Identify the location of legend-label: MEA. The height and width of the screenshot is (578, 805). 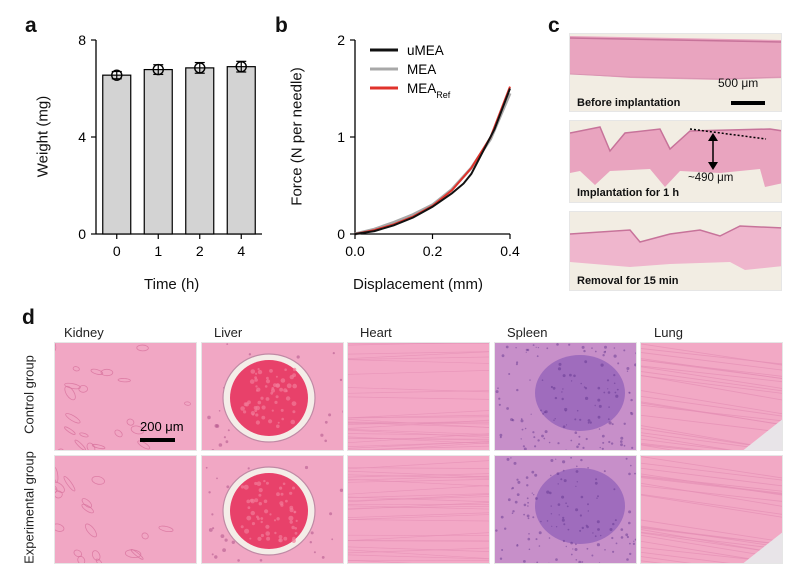
(421, 69).